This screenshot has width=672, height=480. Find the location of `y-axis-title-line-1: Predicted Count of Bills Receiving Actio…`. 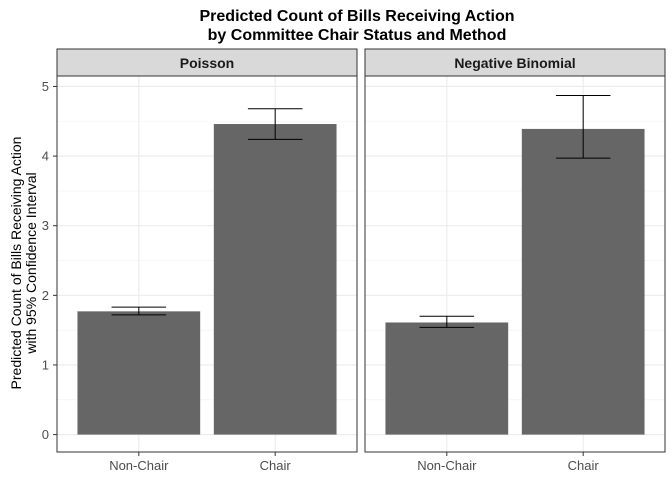

y-axis-title-line-1: Predicted Count of Bills Receiving Actio… is located at coordinates (16, 263).